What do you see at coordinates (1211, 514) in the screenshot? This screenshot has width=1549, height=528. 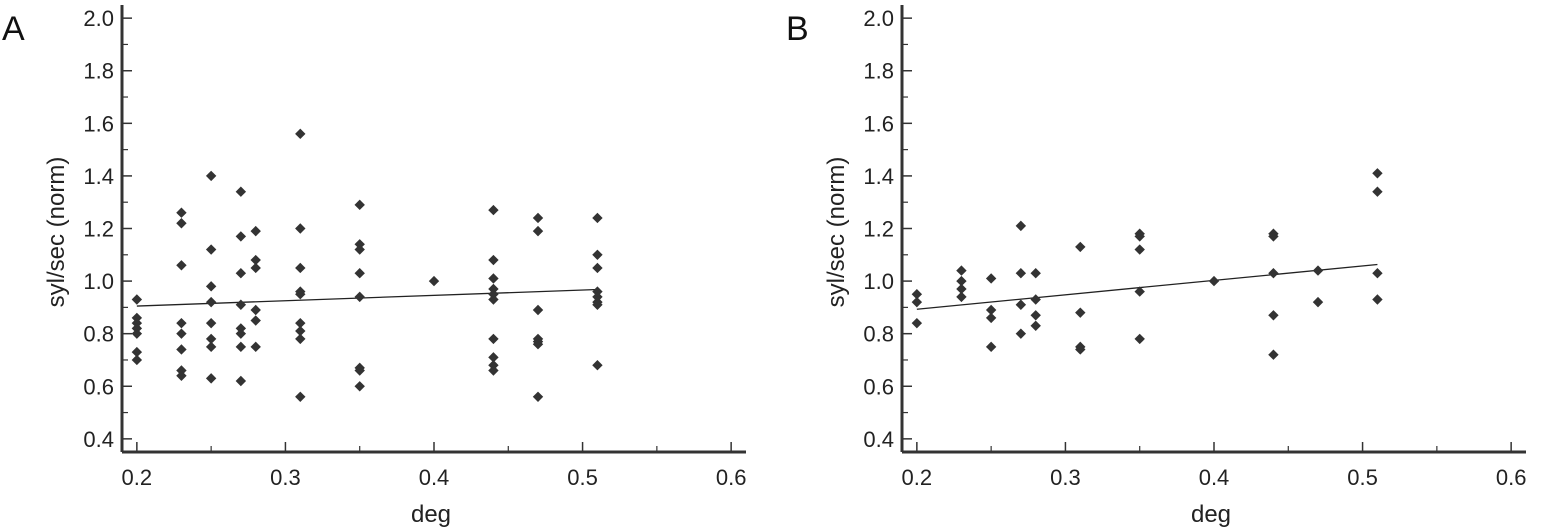 I see `x-axis-title-b: deg` at bounding box center [1211, 514].